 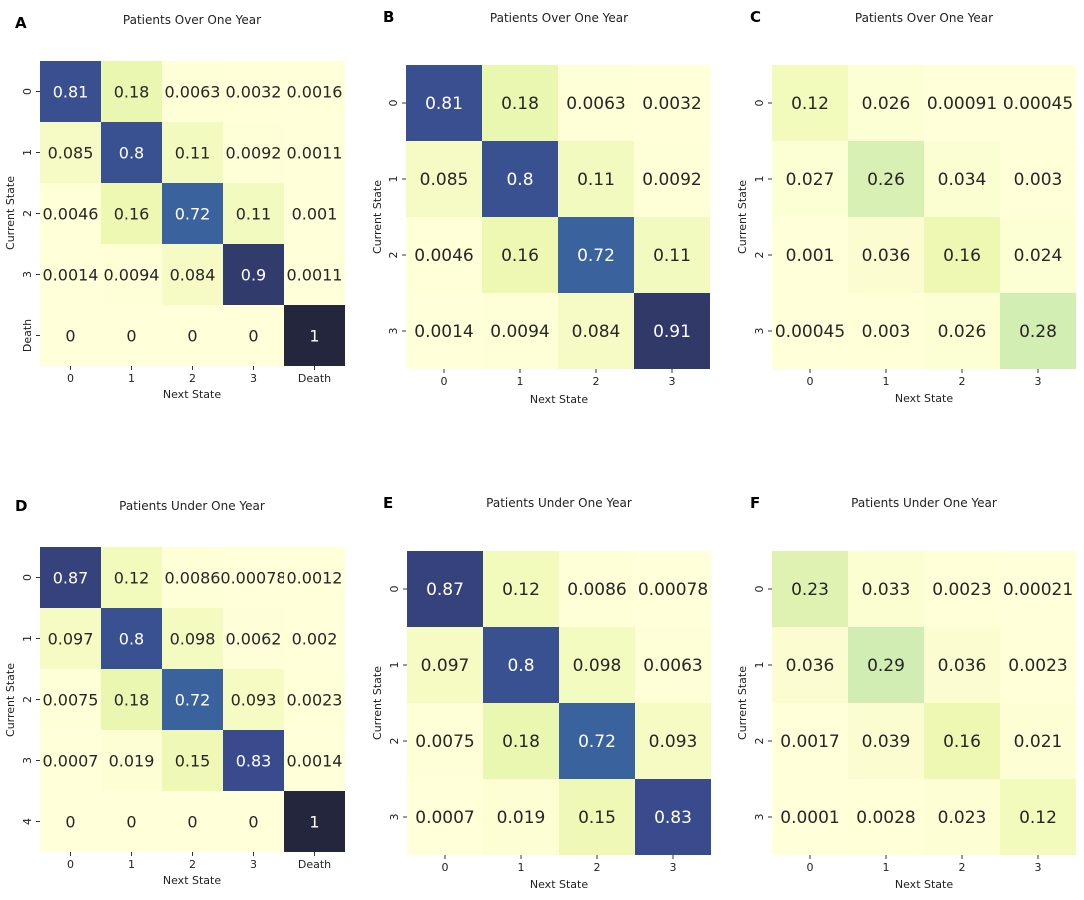 I want to click on cell-value-label: 0.027, so click(x=810, y=180).